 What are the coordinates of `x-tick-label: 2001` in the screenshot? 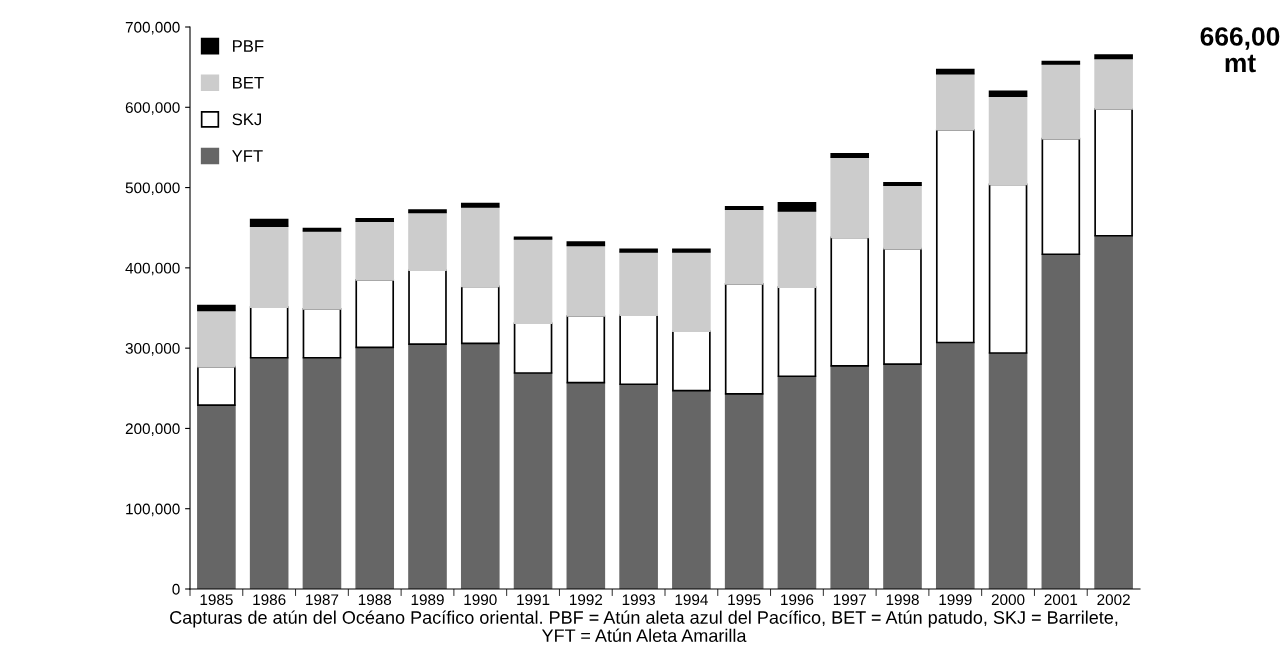 It's located at (1061, 600).